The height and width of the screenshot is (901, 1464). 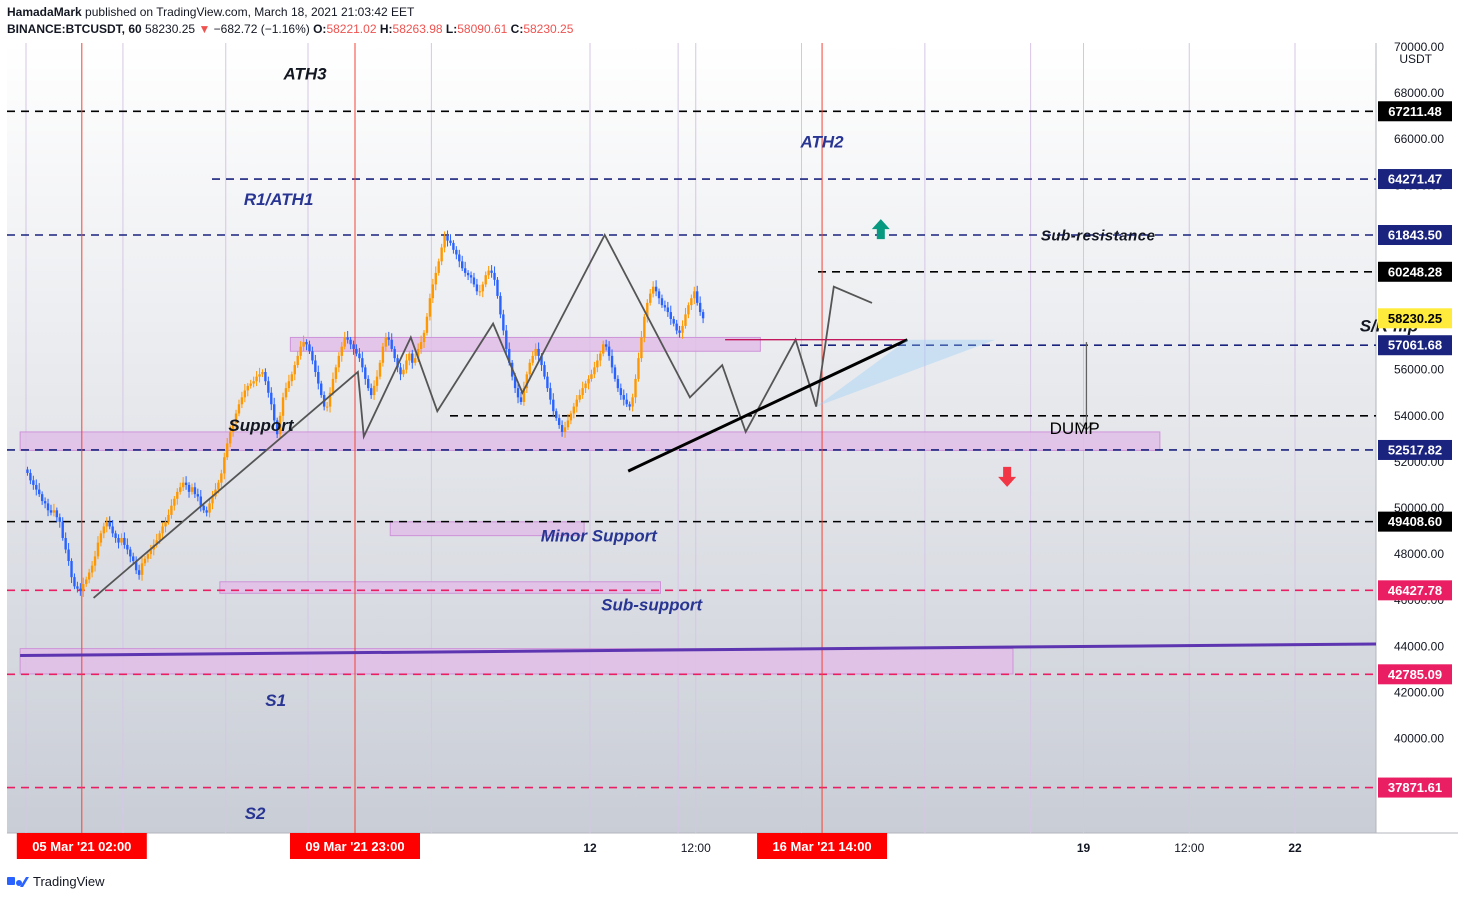 I want to click on last-price: 58230.25, so click(x=170, y=29).